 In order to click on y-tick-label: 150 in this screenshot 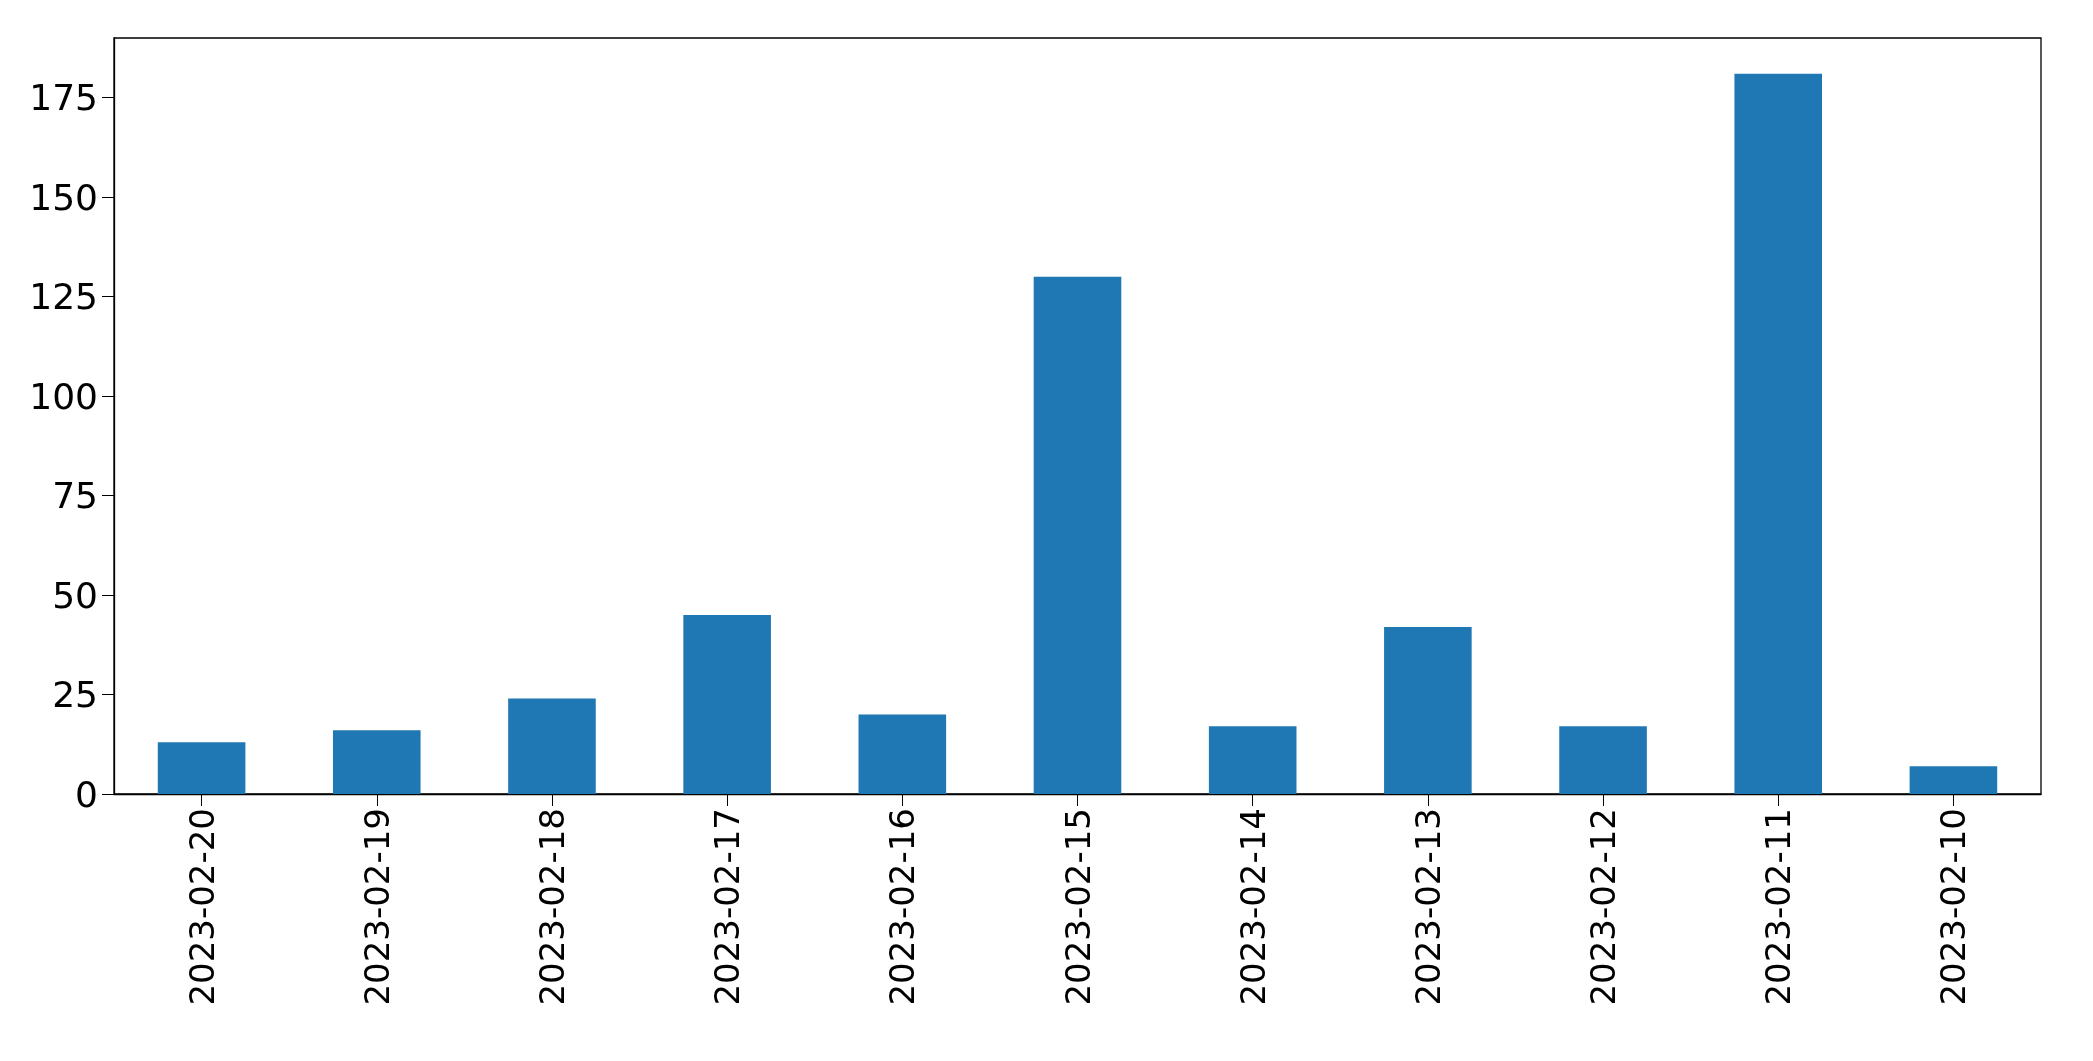, I will do `click(63, 197)`.